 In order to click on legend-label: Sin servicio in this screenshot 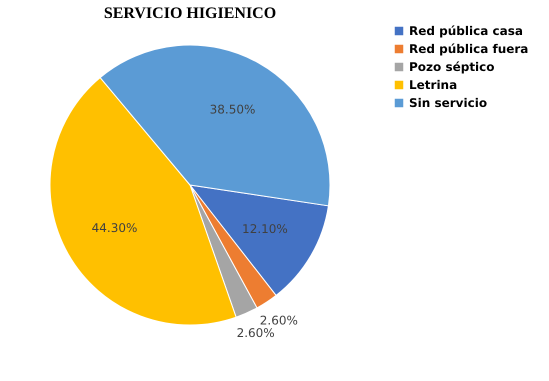, I will do `click(448, 103)`.